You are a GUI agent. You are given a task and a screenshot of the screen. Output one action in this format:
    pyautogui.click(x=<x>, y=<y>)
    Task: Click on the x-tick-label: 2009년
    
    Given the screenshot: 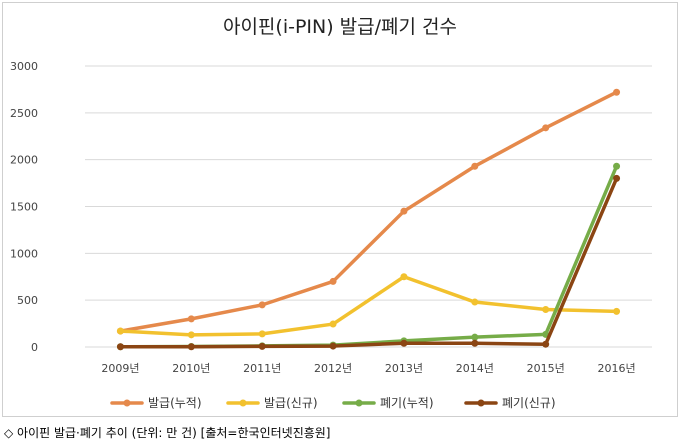 What is the action you would take?
    pyautogui.click(x=120, y=368)
    